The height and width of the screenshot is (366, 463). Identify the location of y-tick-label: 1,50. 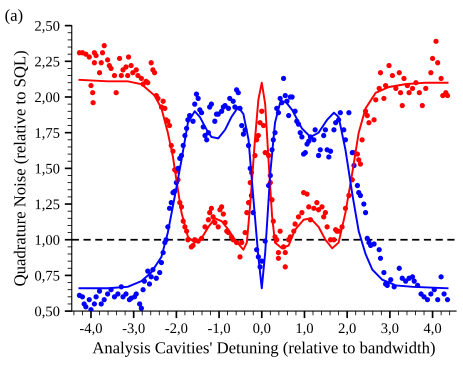
(48, 170).